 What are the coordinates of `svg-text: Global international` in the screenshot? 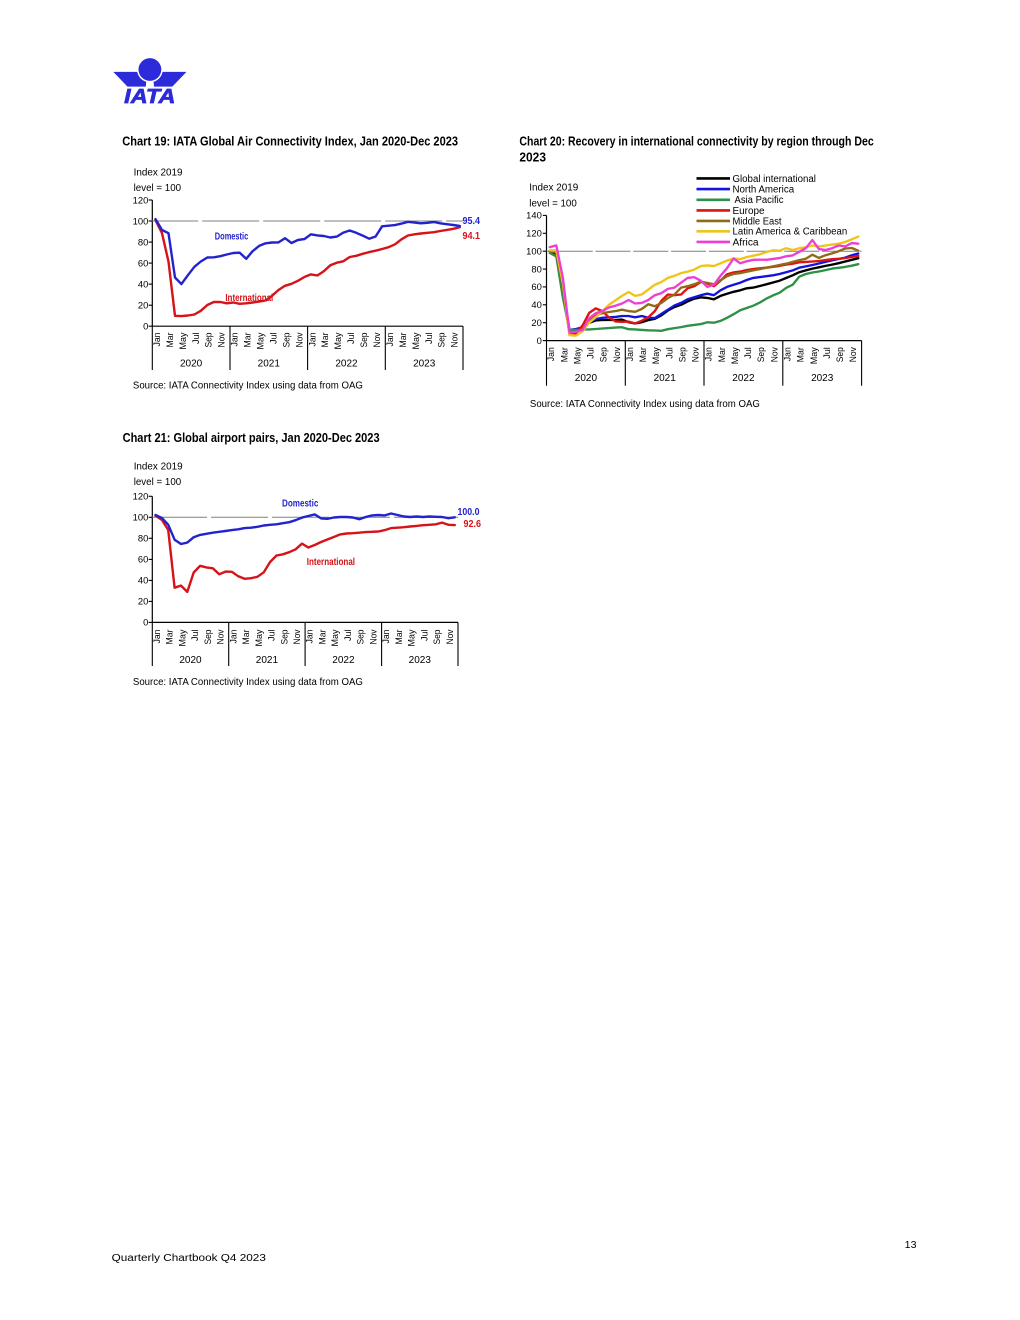 It's located at (774, 179).